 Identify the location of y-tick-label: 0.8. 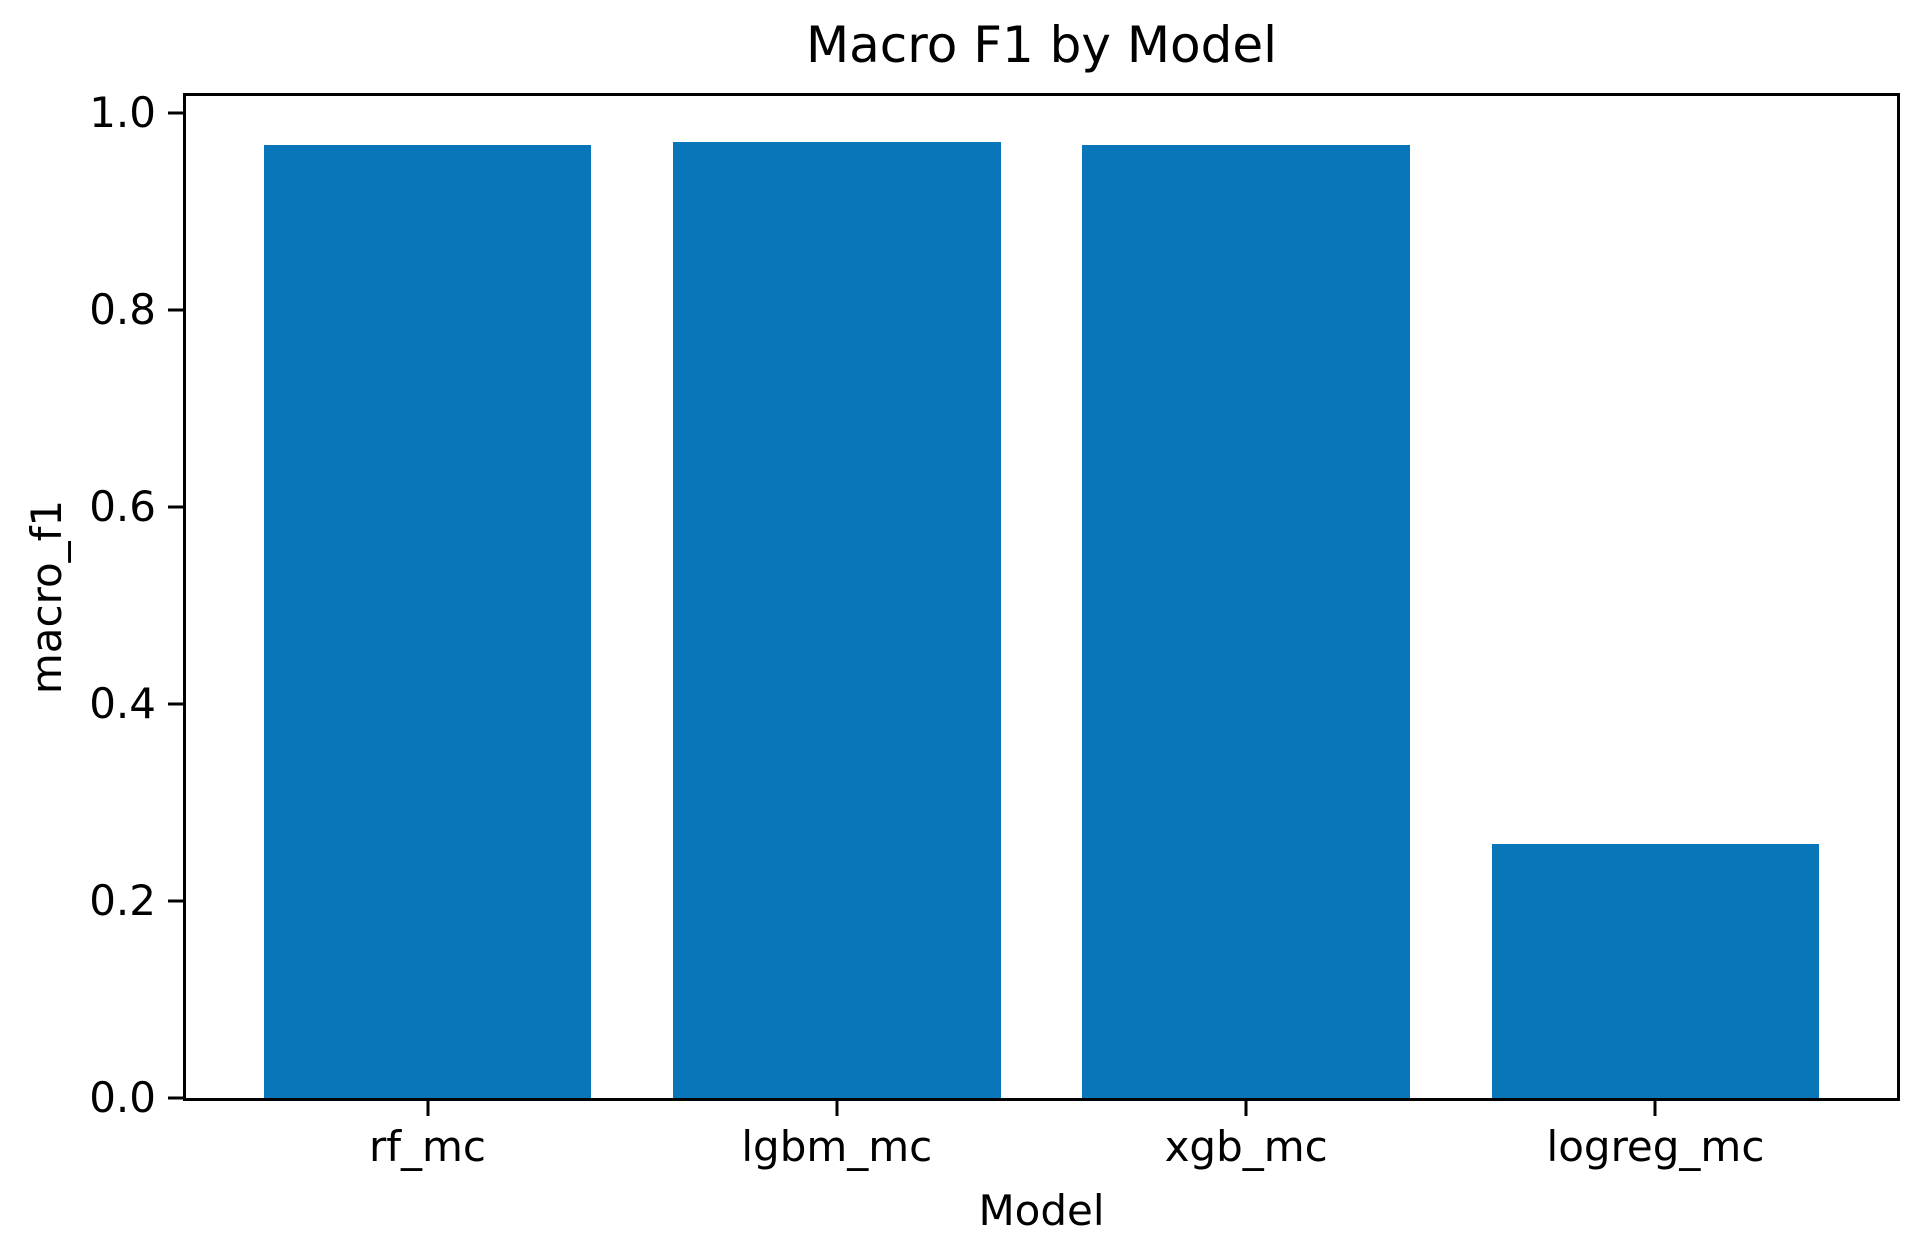
(122, 309).